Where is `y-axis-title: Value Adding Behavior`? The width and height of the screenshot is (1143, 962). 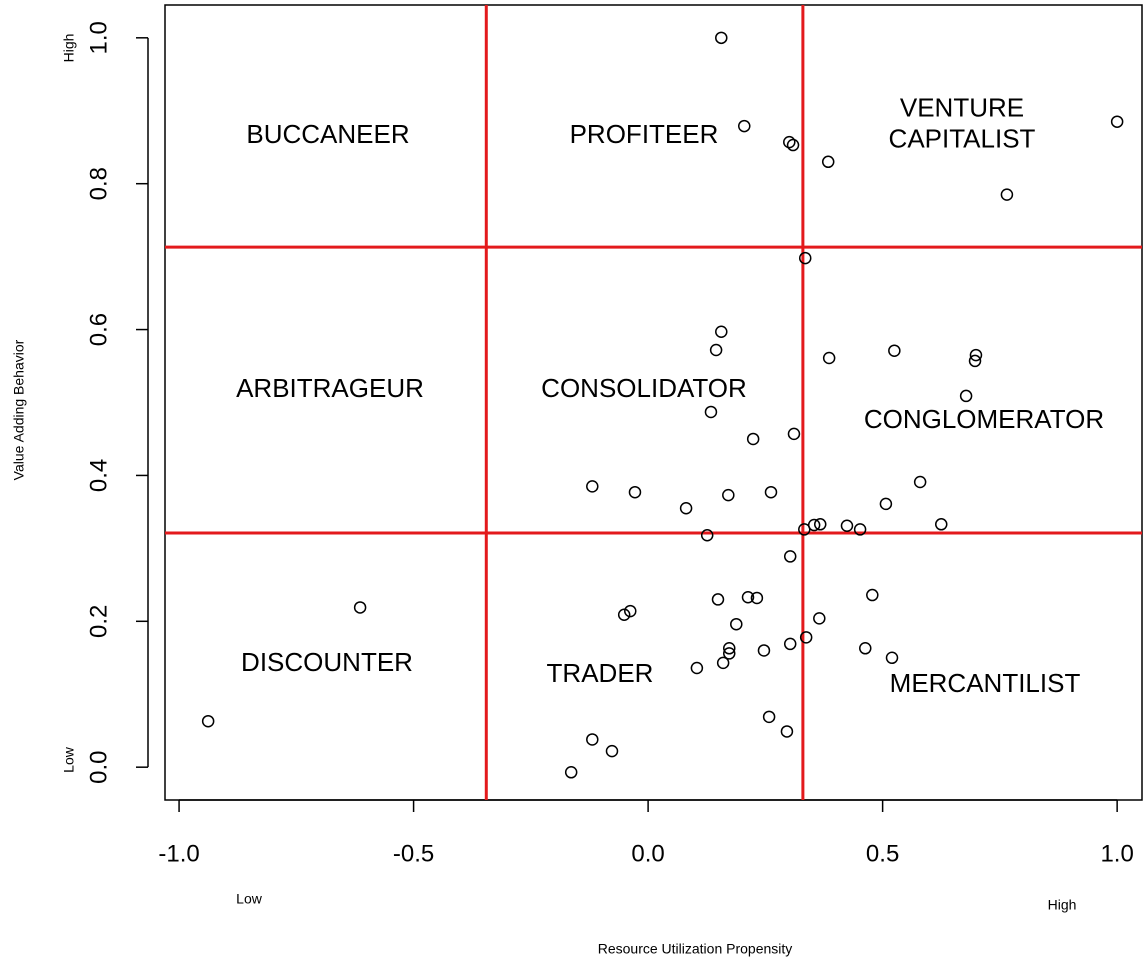 y-axis-title: Value Adding Behavior is located at coordinates (19, 409).